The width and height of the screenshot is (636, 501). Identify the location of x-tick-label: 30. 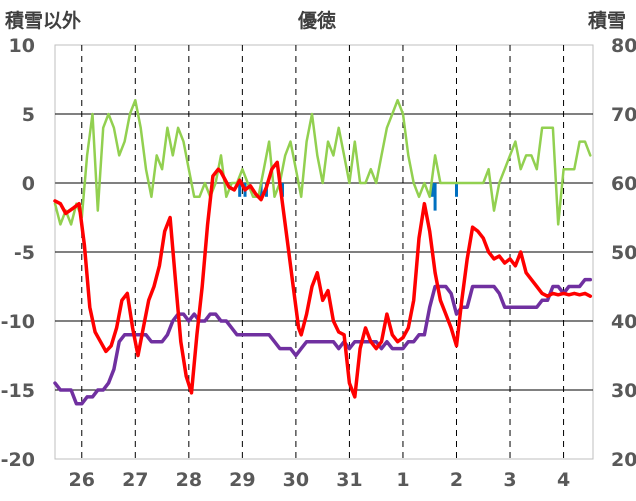
(296, 480).